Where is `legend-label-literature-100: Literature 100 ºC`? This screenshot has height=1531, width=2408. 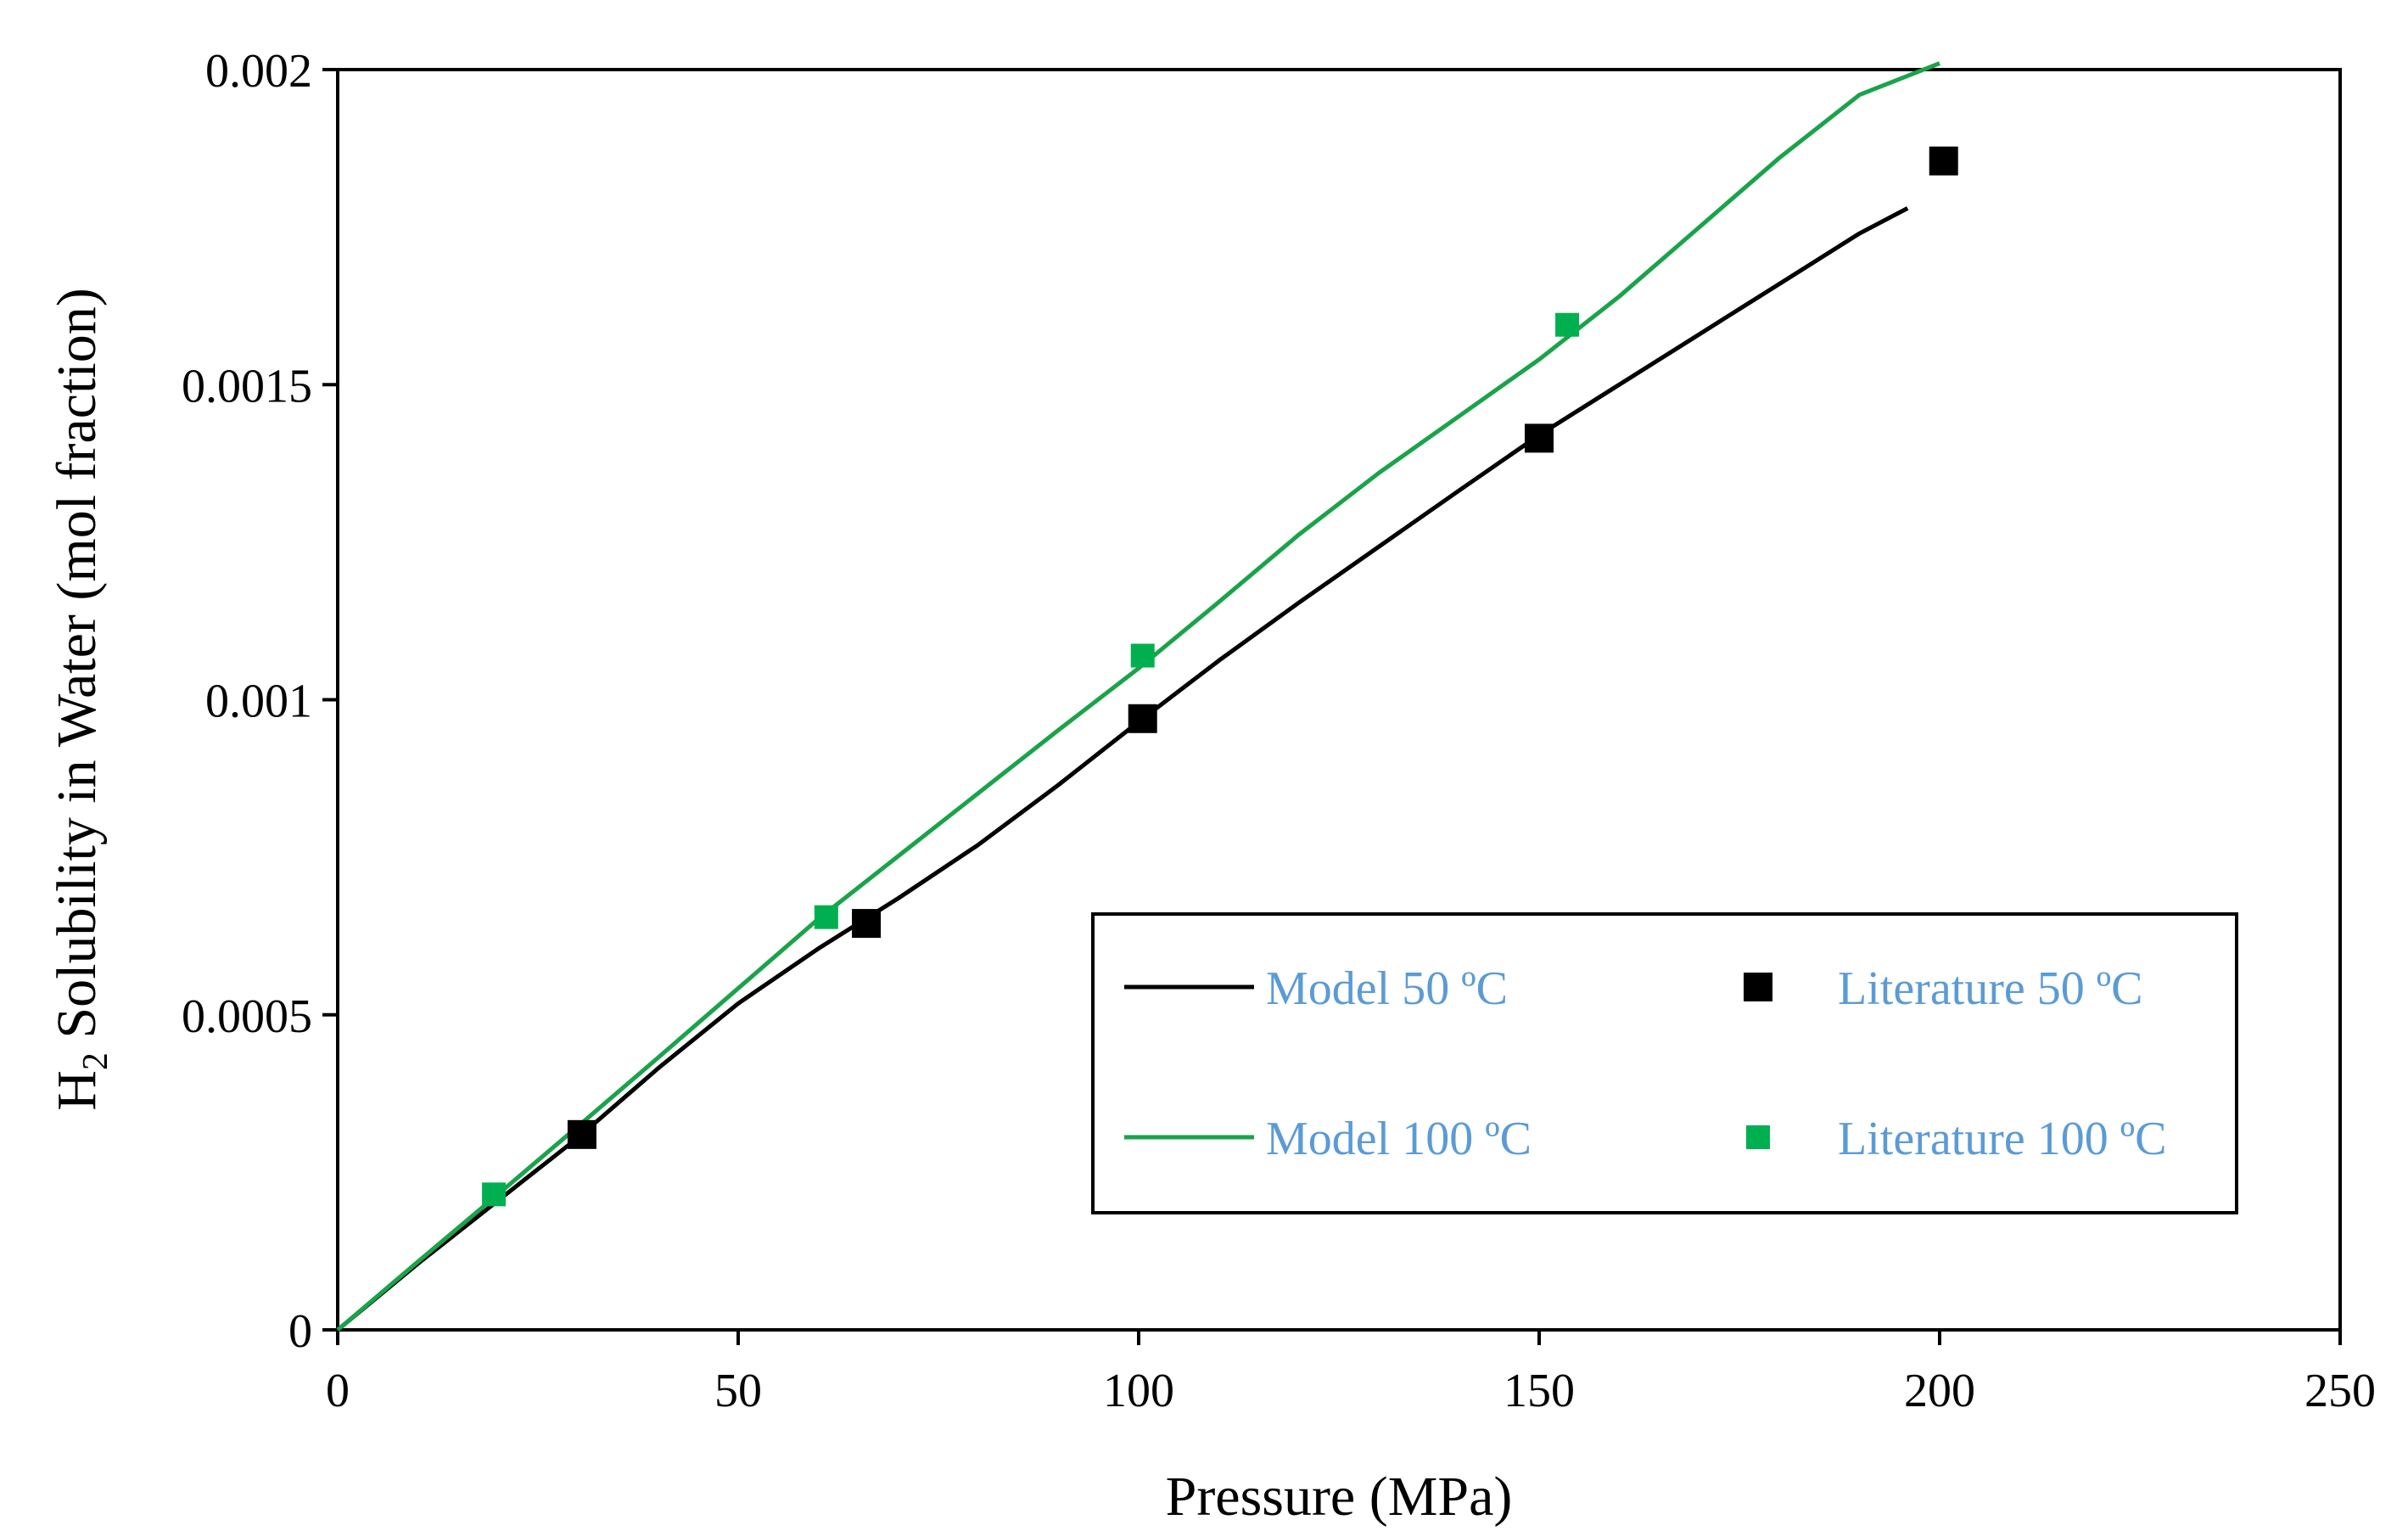
legend-label-literature-100: Literature 100 ºC is located at coordinates (2002, 1139).